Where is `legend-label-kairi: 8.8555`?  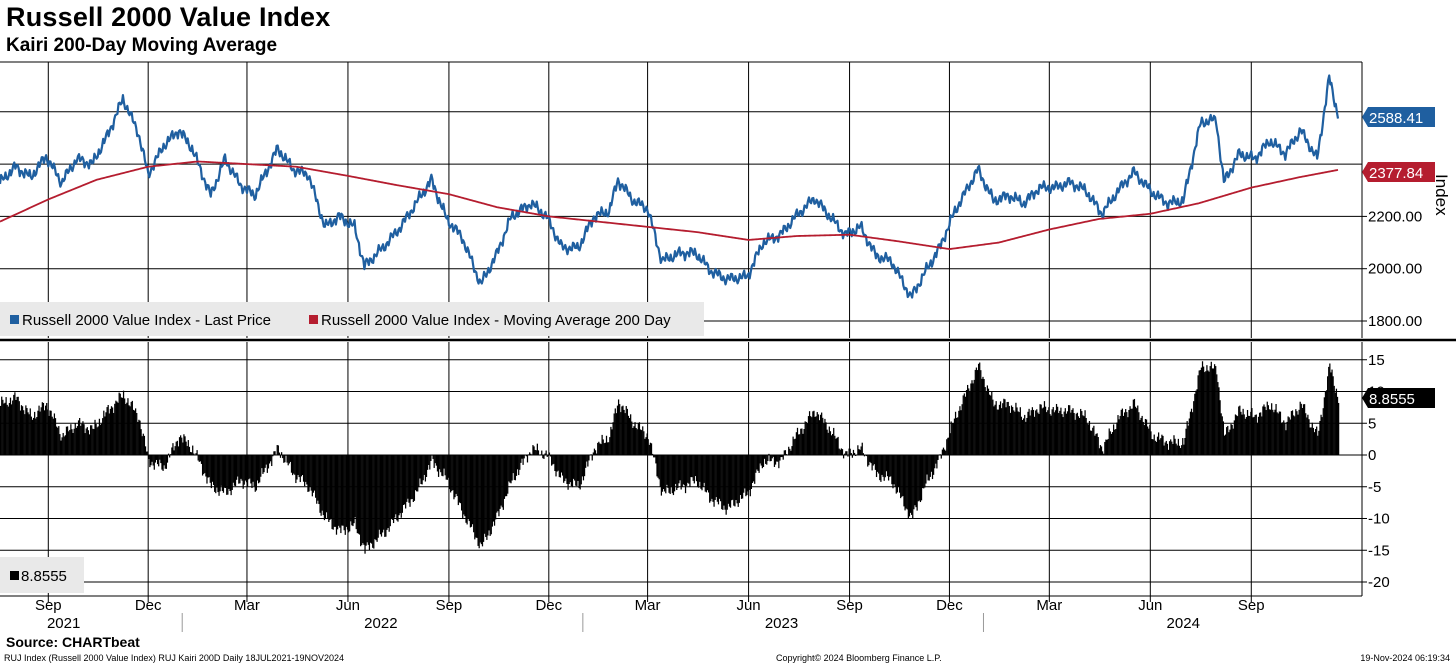 legend-label-kairi: 8.8555 is located at coordinates (44, 576).